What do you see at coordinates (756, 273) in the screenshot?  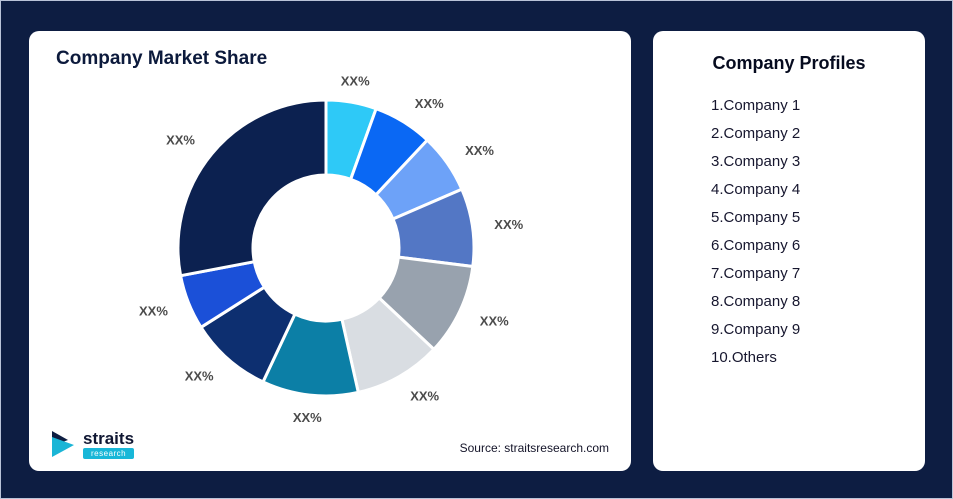 I see `company-list-item: 7.Company 7` at bounding box center [756, 273].